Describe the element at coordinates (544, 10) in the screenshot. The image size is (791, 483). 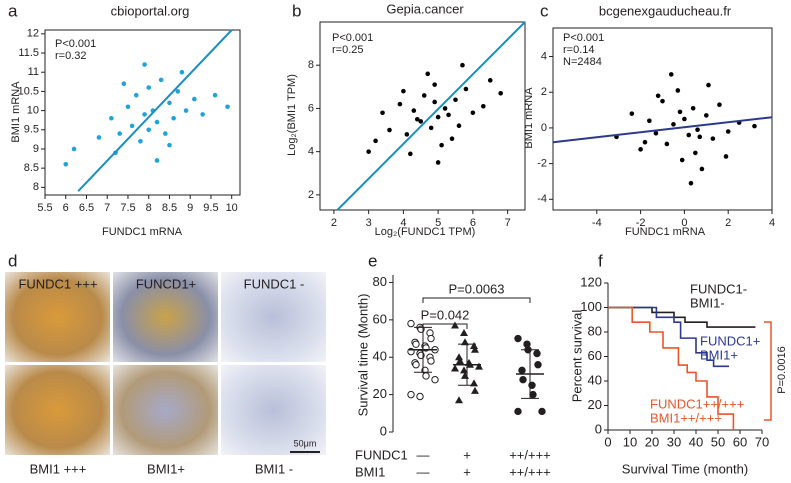
I see `panel-letter: c` at that location.